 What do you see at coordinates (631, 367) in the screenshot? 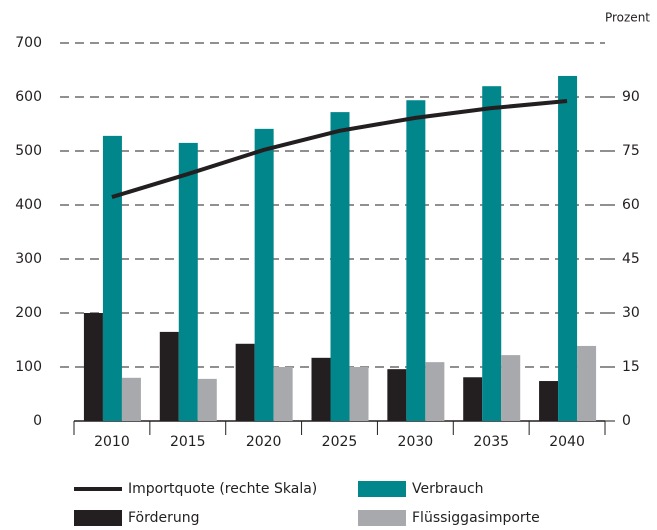
I see `y2-tick-label: 15` at bounding box center [631, 367].